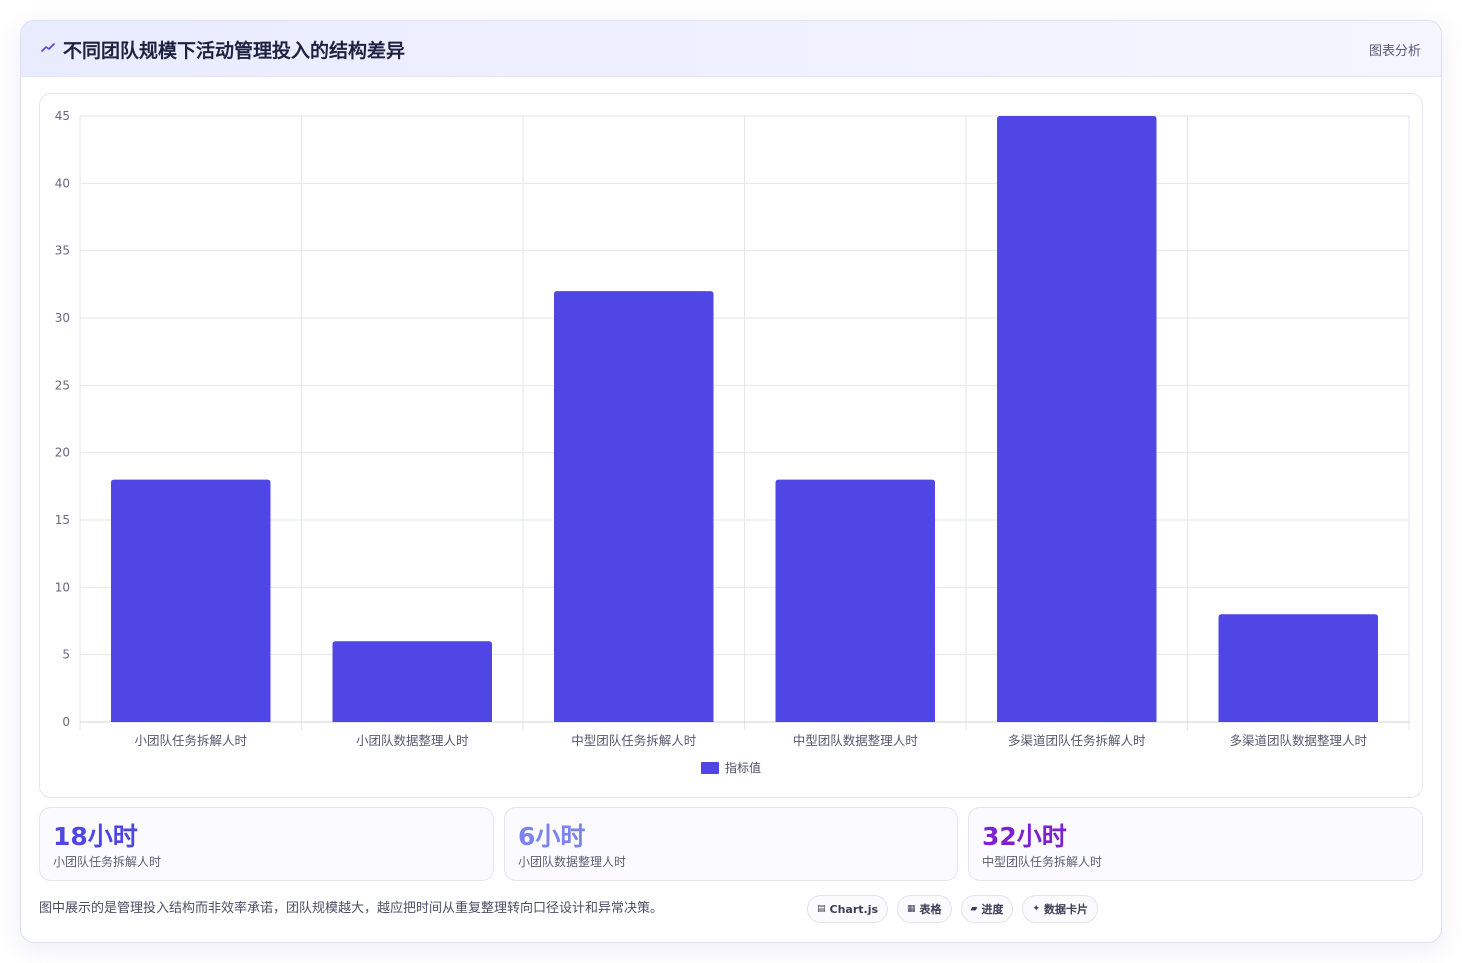  Describe the element at coordinates (731, 49) in the screenshot. I see `card-header: 不同团队规模下活动管理投入的结构差异 图表分析` at that location.